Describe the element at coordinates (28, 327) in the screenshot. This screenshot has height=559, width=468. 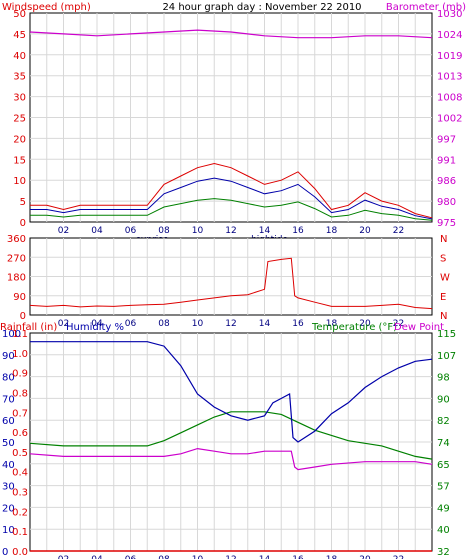
I see `rainfall-label: Rainfall (in)` at that location.